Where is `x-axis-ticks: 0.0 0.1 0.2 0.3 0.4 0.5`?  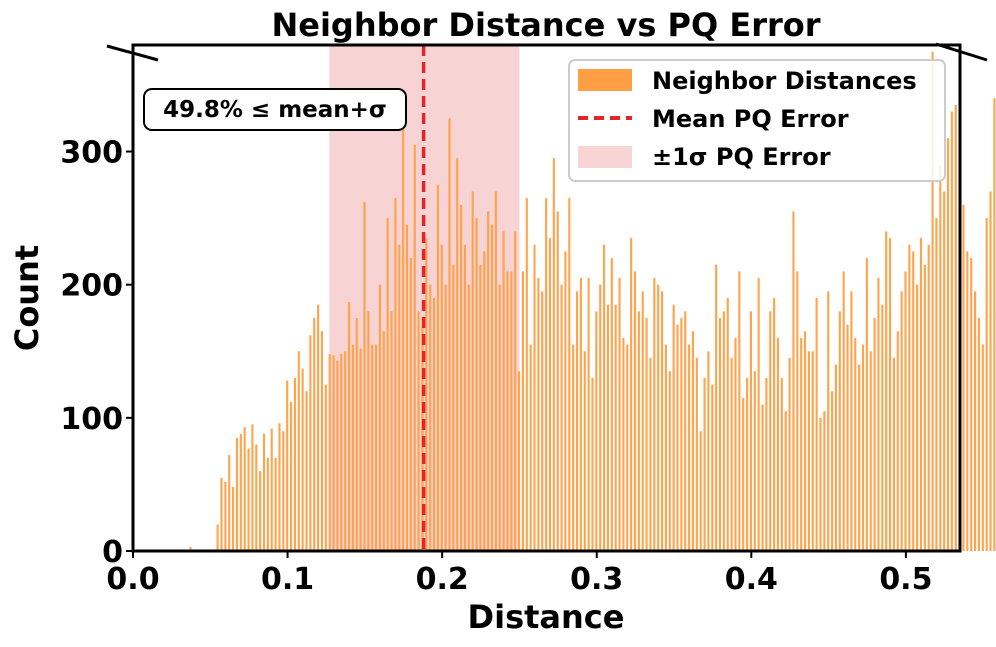
x-axis-ticks: 0.0 0.1 0.2 0.3 0.4 0.5 is located at coordinates (519, 574).